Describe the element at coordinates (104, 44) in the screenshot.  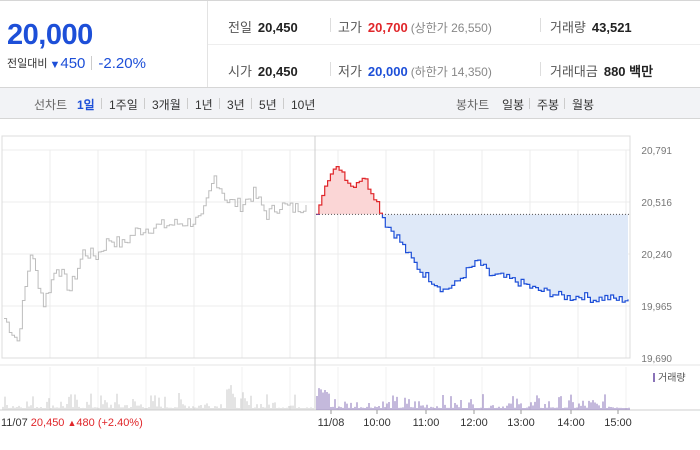
I see `price-box: 20,000 전일대비 ▼450 -2.20%` at that location.